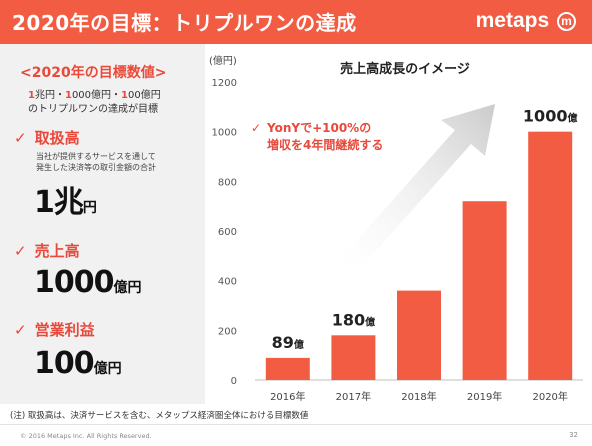  I want to click on logo-mark-icon: m, so click(566, 21).